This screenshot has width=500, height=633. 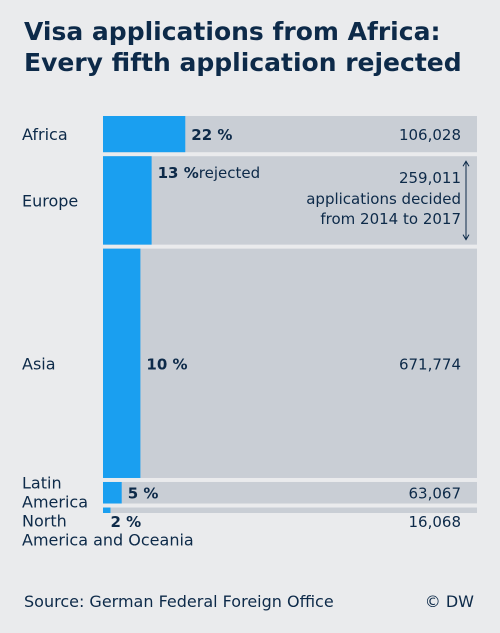 What do you see at coordinates (44, 521) in the screenshot?
I see `category-label-north-america-and-oceania-line-1: North` at bounding box center [44, 521].